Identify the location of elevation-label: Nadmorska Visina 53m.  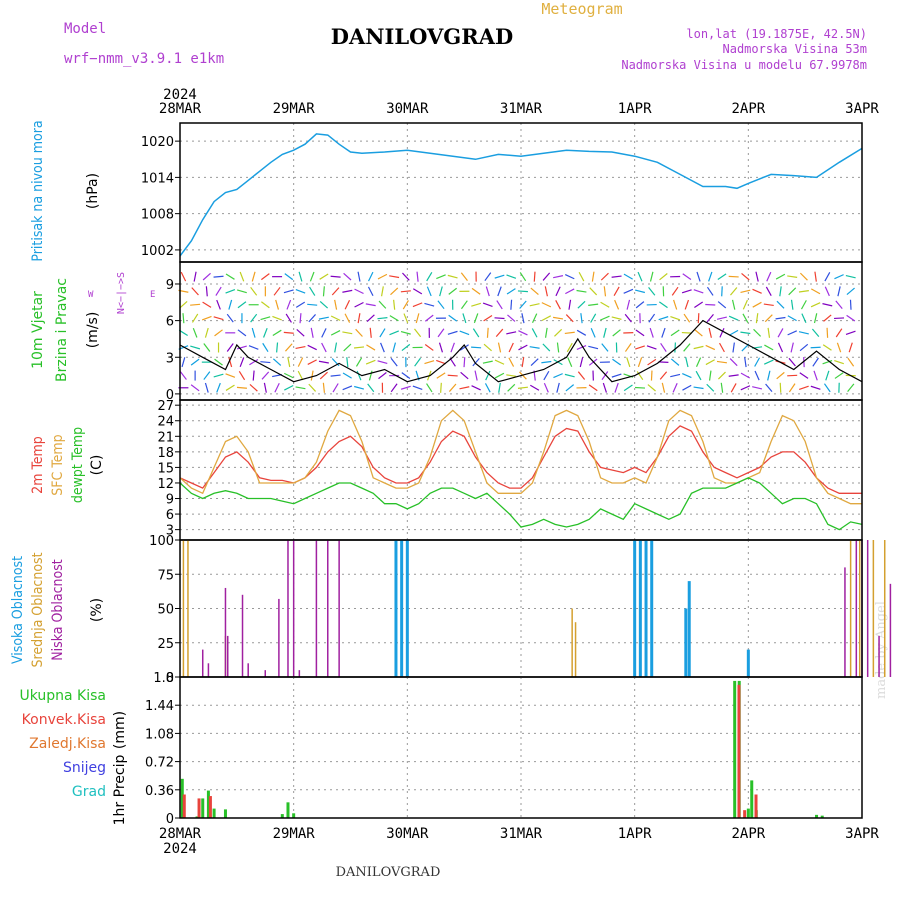
(795, 49).